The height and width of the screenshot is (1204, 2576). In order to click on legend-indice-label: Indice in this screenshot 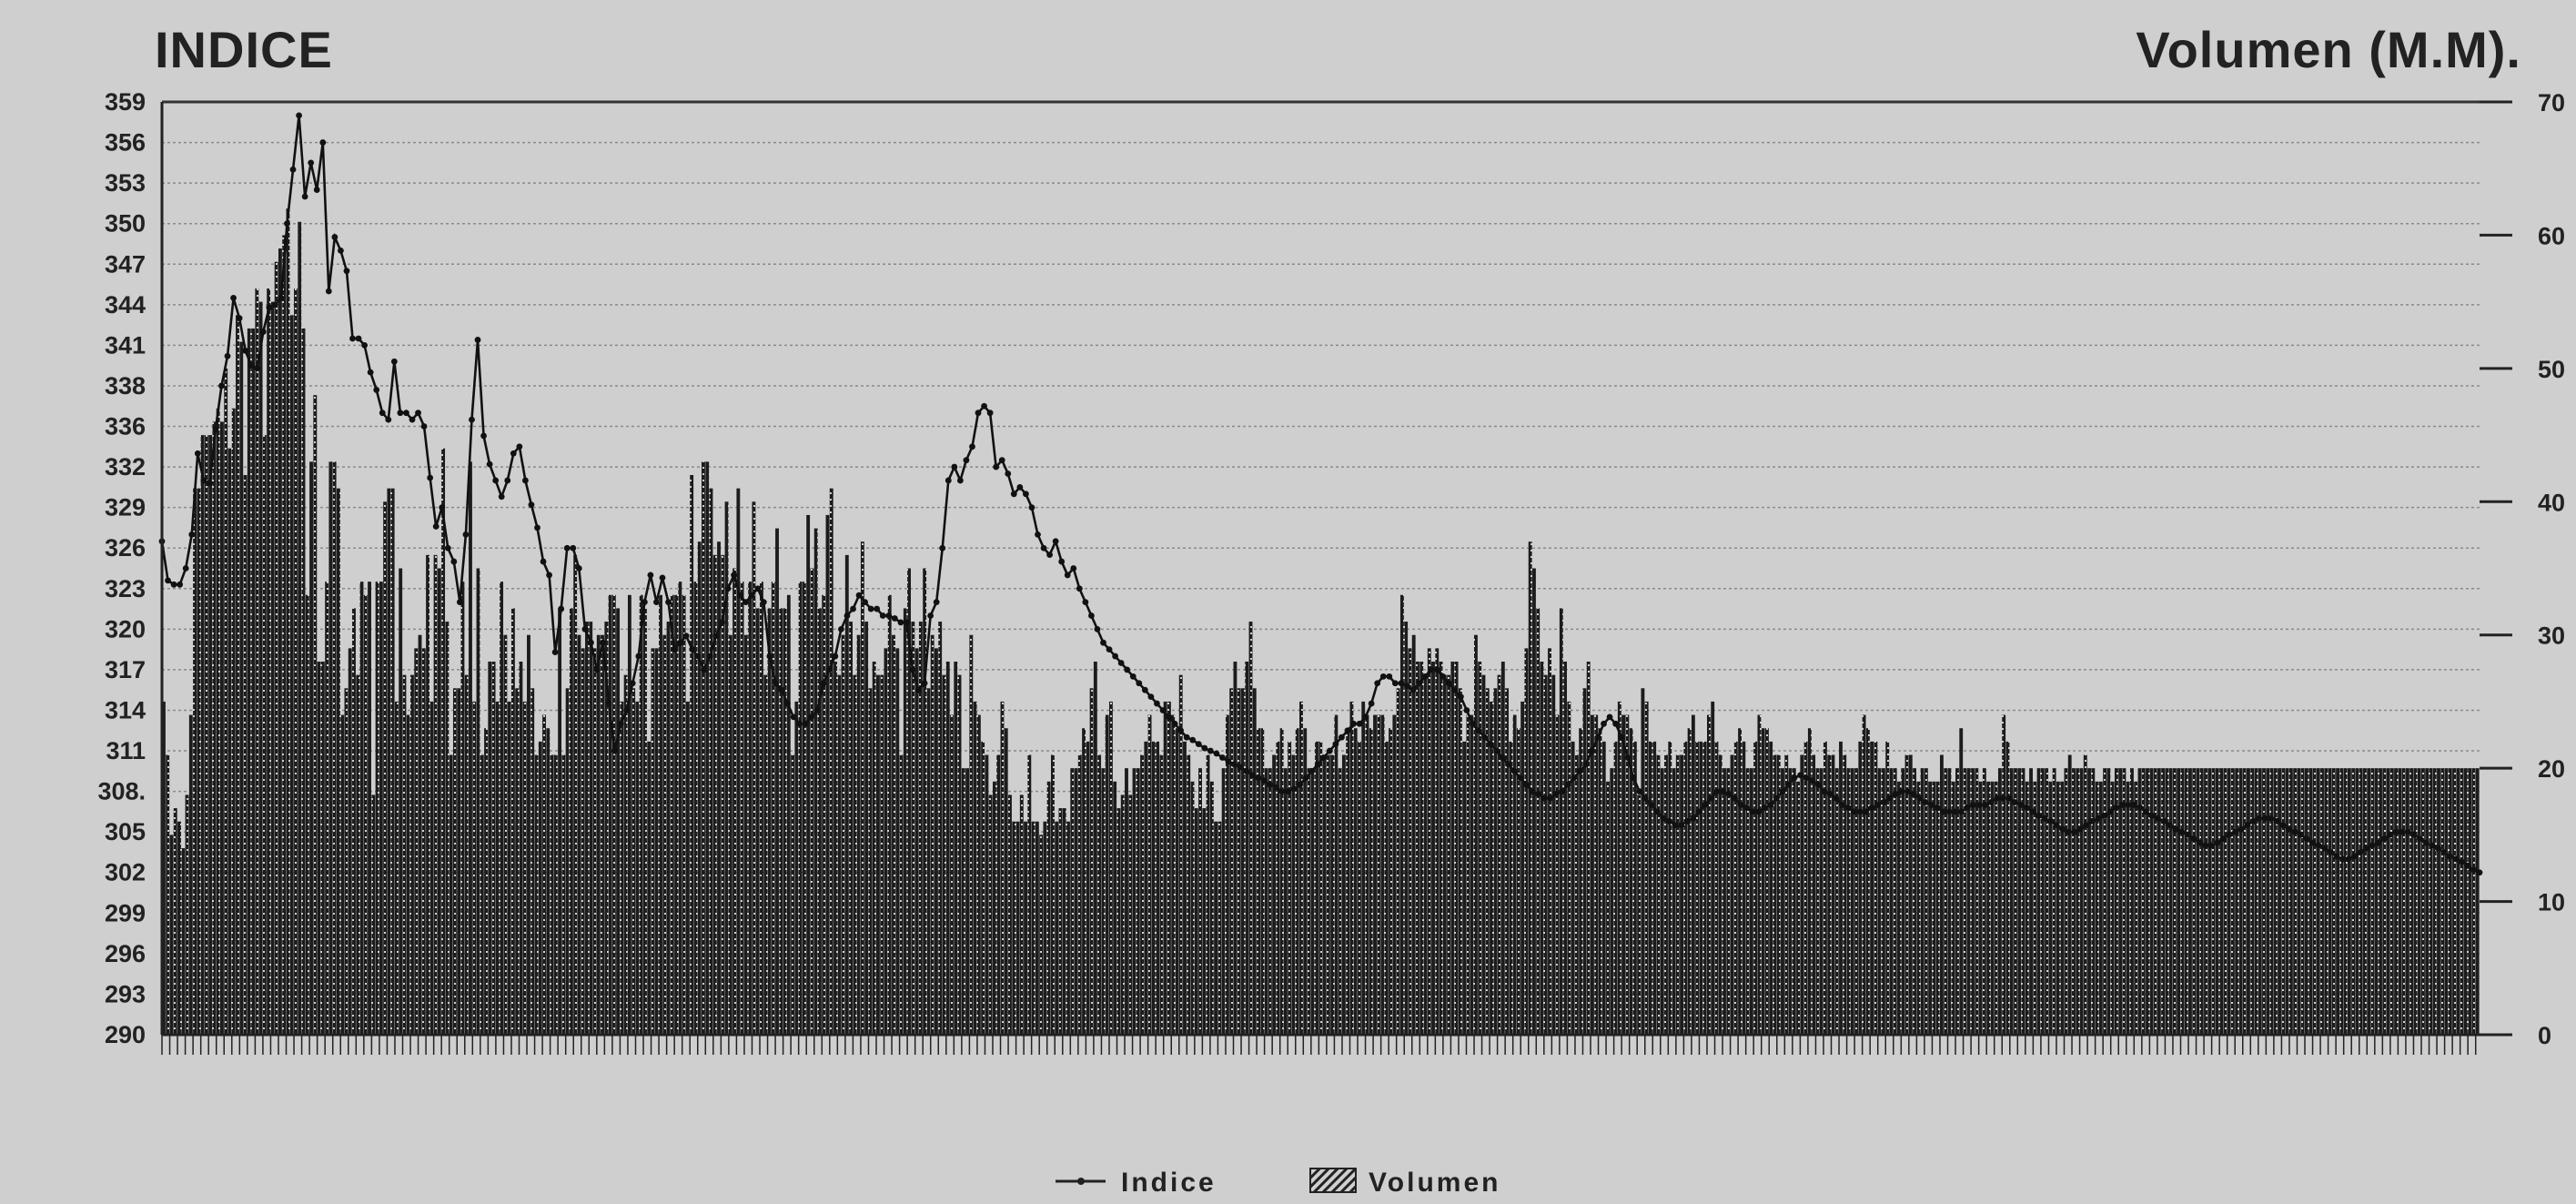, I will do `click(1169, 1183)`.